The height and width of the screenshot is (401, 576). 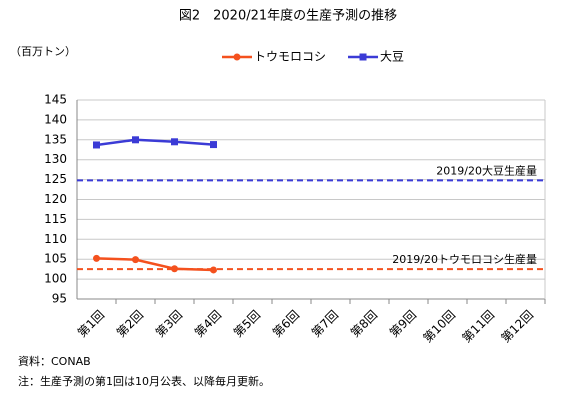 I want to click on x-tick-label: 第6回, so click(x=286, y=324).